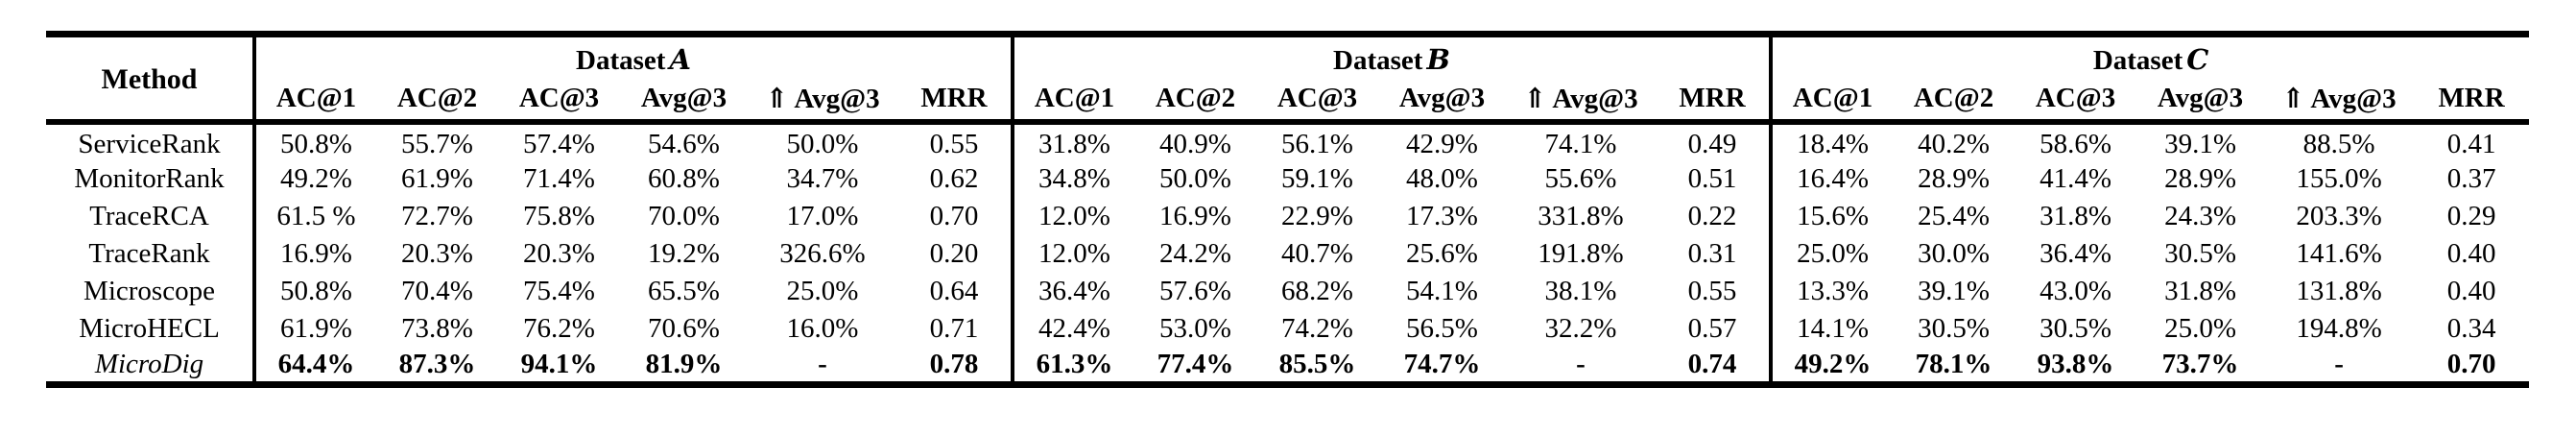 The width and height of the screenshot is (2576, 436). I want to click on value-cell: 93.8%, so click(2075, 363).